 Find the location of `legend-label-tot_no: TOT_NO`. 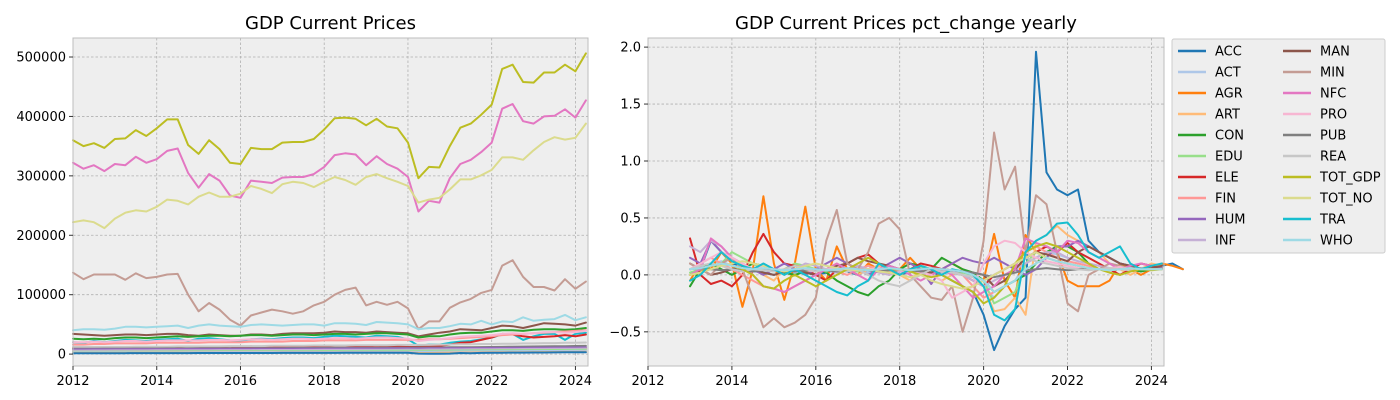

legend-label-tot_no: TOT_NO is located at coordinates (1346, 199).